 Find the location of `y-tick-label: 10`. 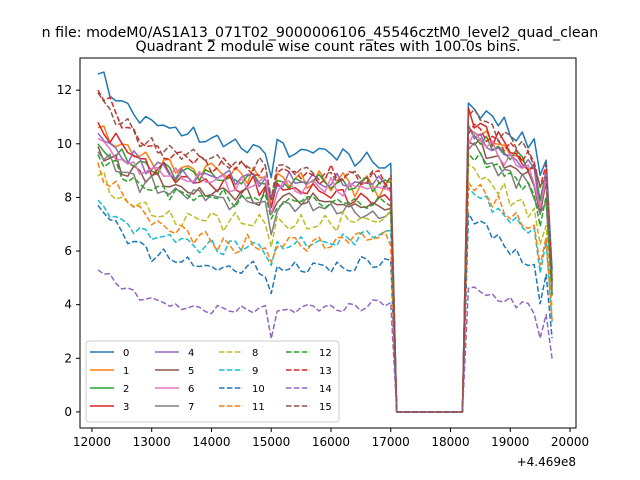

y-tick-label: 10 is located at coordinates (64, 144).